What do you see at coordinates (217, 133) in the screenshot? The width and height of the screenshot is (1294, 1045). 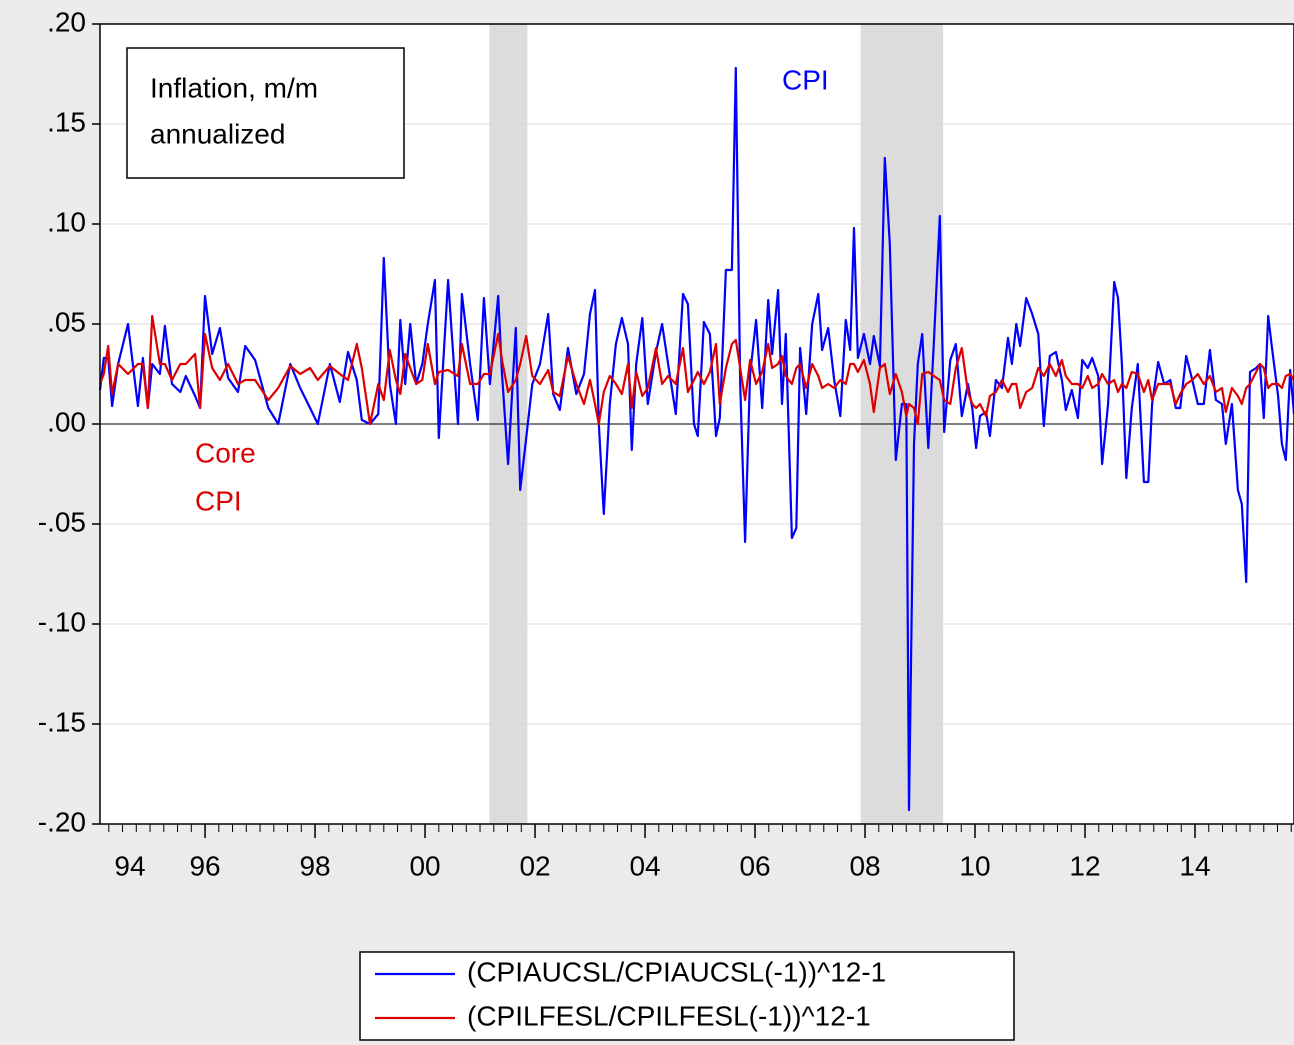 I see `annotation: annualized` at bounding box center [217, 133].